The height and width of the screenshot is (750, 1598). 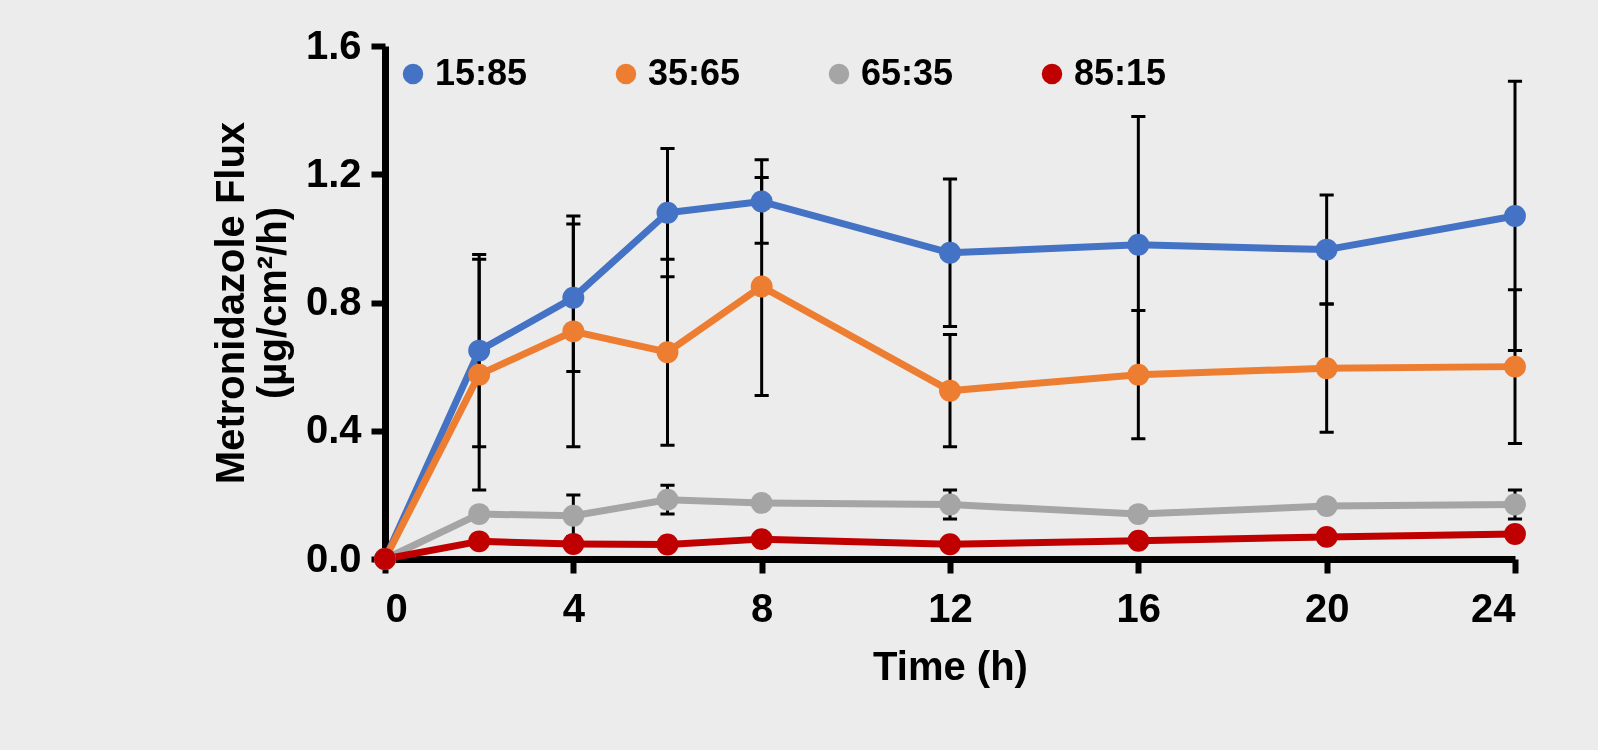 What do you see at coordinates (334, 429) in the screenshot?
I see `y-tick-label: 0.4` at bounding box center [334, 429].